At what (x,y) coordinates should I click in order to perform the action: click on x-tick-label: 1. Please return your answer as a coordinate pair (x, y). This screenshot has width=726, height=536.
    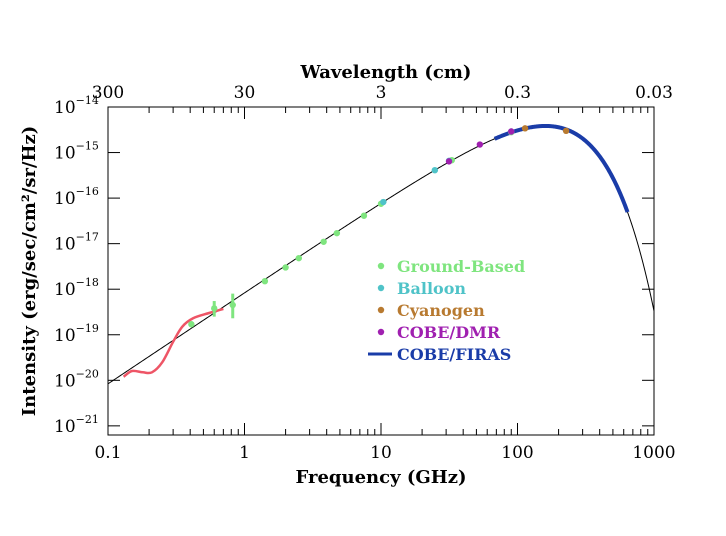
    Looking at the image, I should click on (244, 453).